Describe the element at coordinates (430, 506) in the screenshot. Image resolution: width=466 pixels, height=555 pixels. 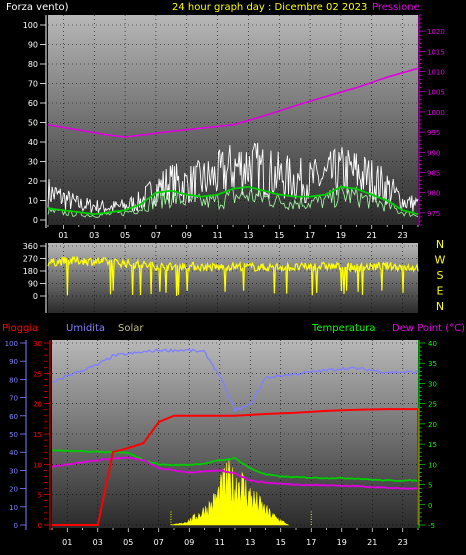
I see `temperature-tick-label: 0` at that location.